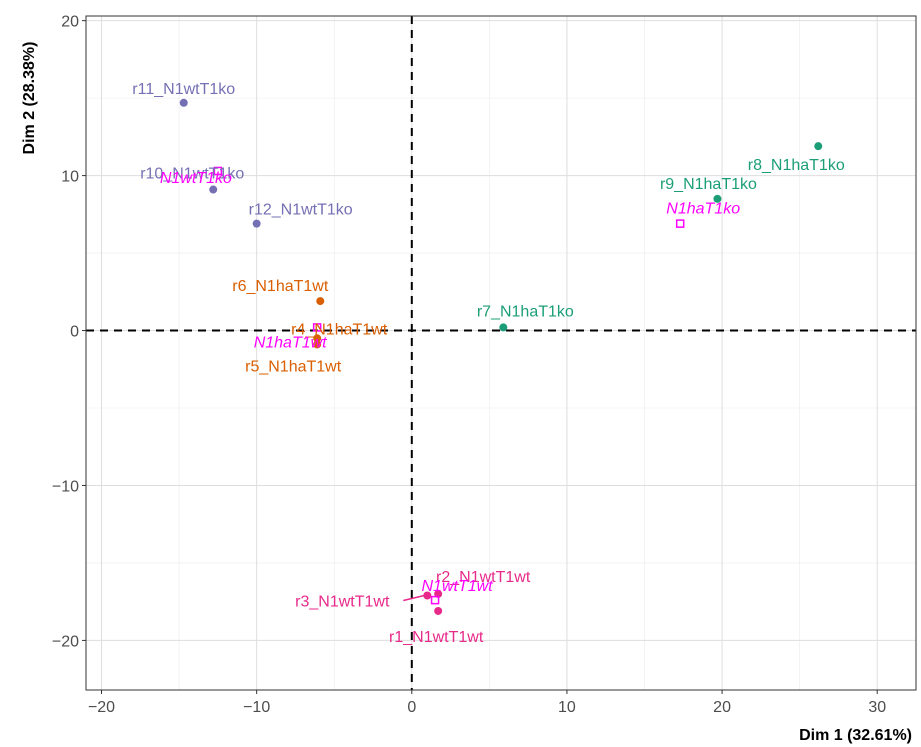 Image resolution: width=921 pixels, height=747 pixels. What do you see at coordinates (427, 595) in the screenshot?
I see `point-r3_N1wtT1wt` at bounding box center [427, 595].